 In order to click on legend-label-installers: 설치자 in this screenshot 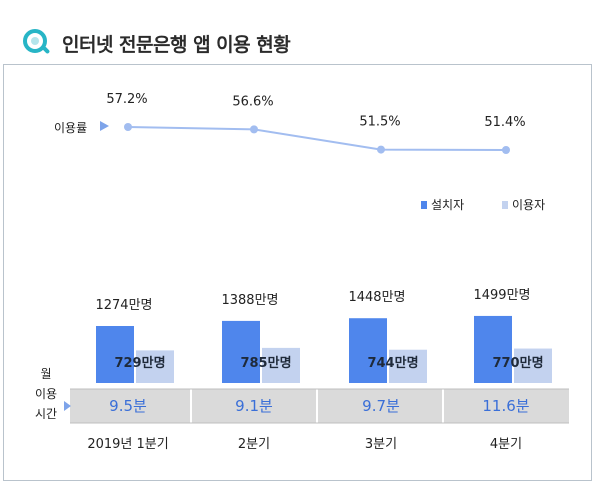, I will do `click(447, 205)`.